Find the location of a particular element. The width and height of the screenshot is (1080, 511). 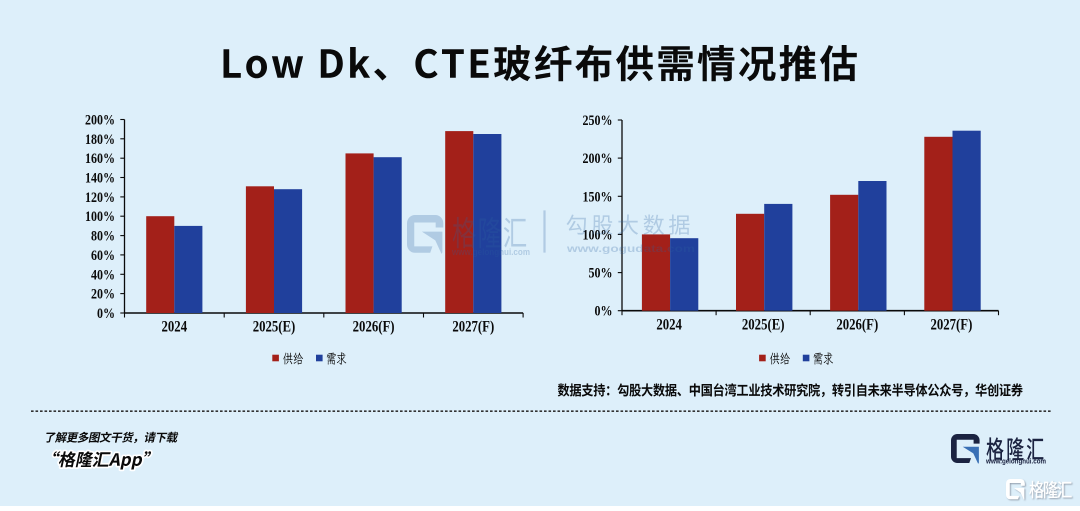

svg-text: 140% is located at coordinates (100, 177).